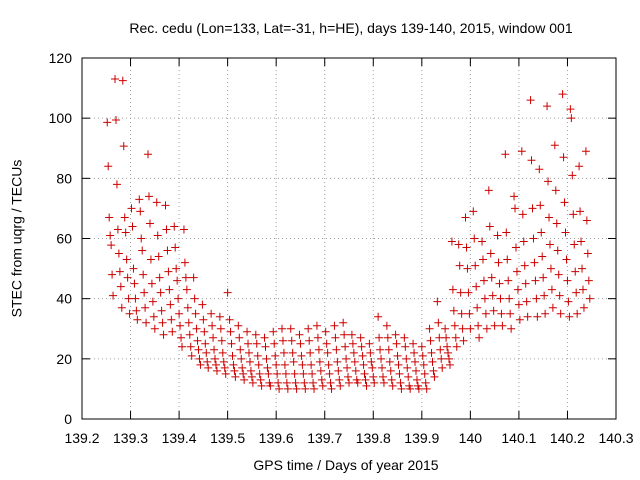 Image resolution: width=640 pixels, height=480 pixels. What do you see at coordinates (68, 419) in the screenshot?
I see `y-tick-label: 0` at bounding box center [68, 419].